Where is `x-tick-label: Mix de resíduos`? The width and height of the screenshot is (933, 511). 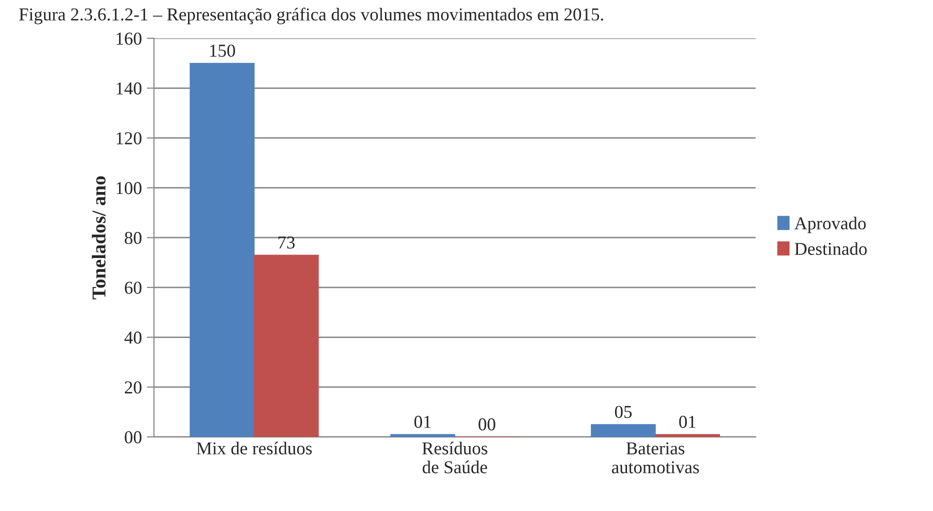
x-tick-label: Mix de resíduos is located at coordinates (254, 448).